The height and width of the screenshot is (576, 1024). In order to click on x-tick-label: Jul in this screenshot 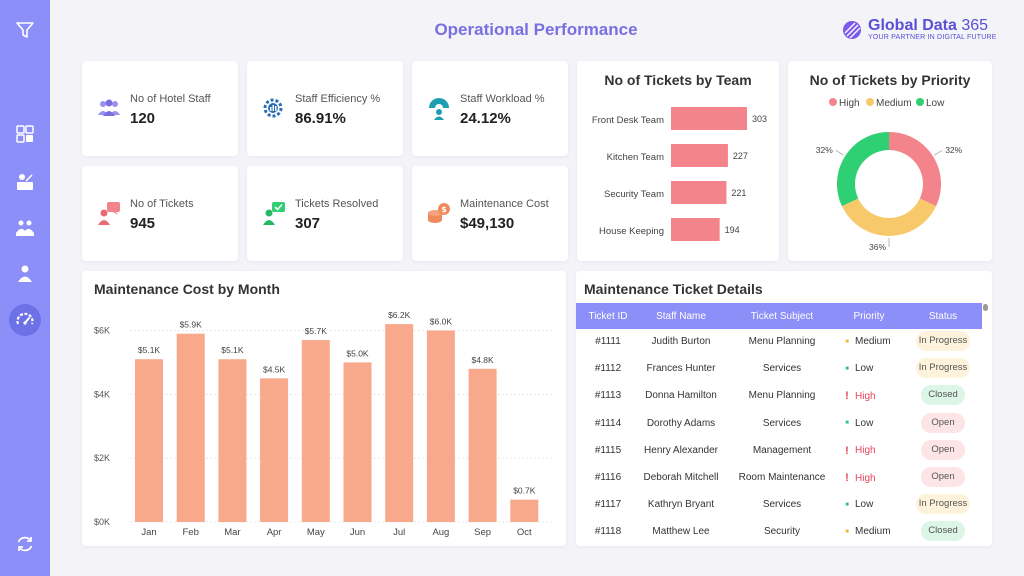, I will do `click(399, 532)`.